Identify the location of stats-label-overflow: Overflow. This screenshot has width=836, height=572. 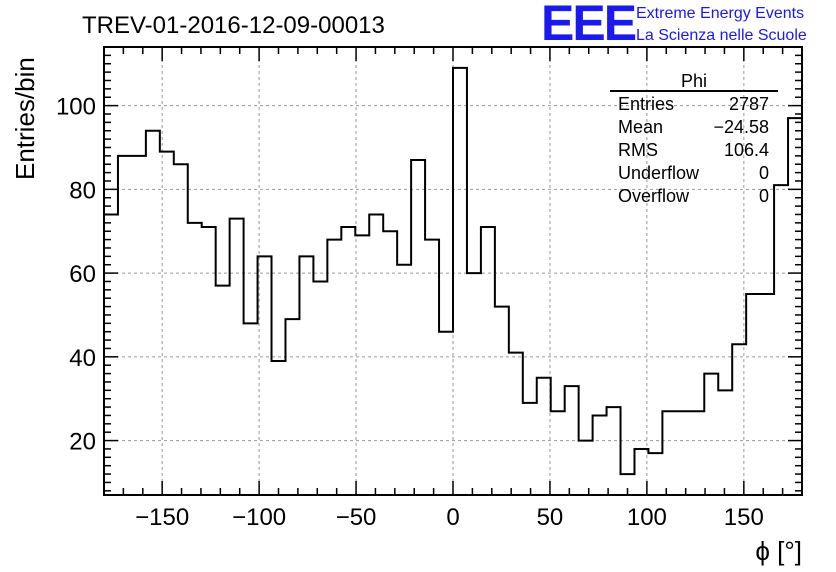
(654, 196).